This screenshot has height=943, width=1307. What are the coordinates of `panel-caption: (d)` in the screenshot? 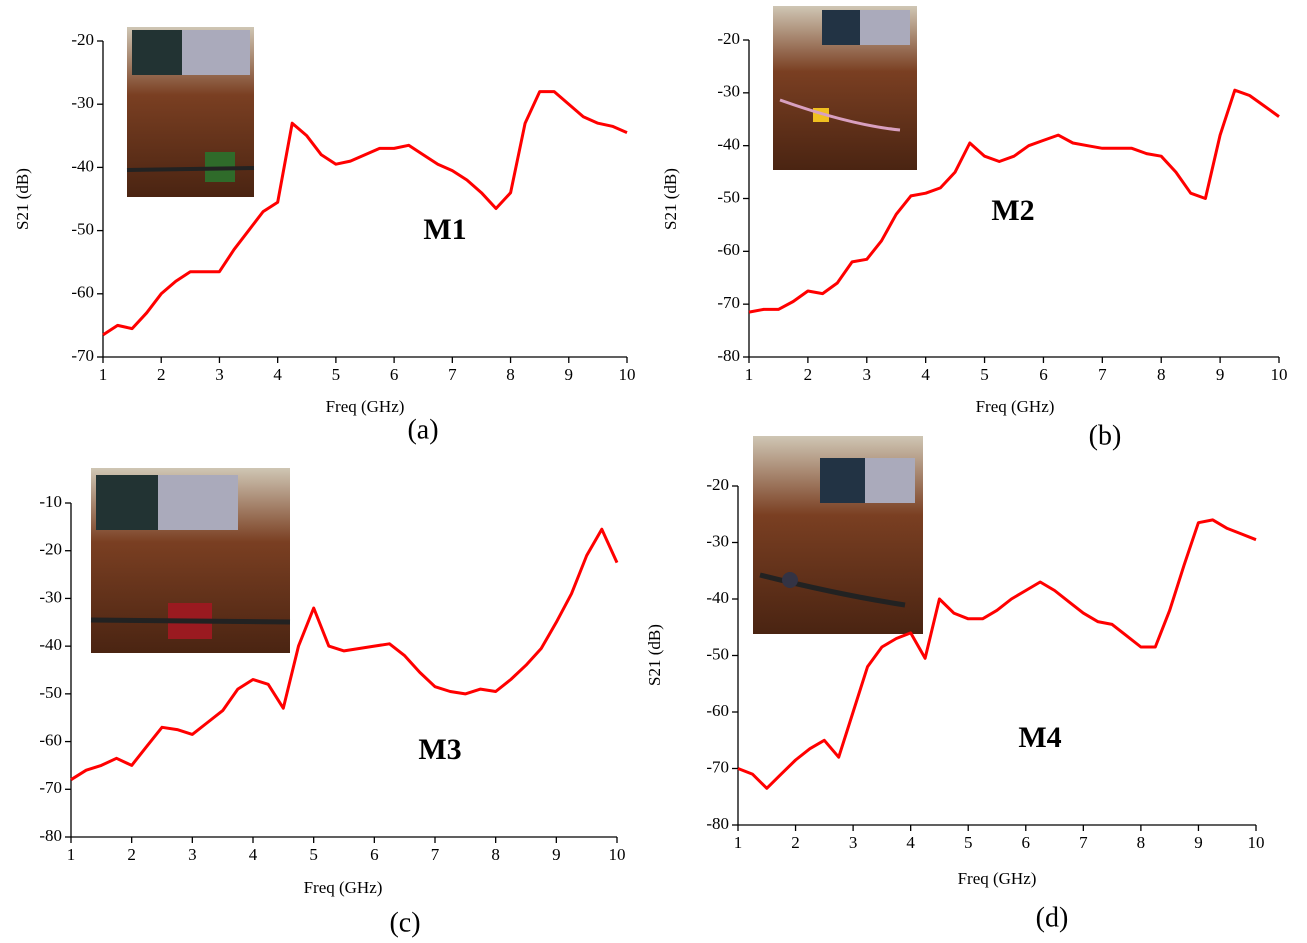 It's located at (1052, 917).